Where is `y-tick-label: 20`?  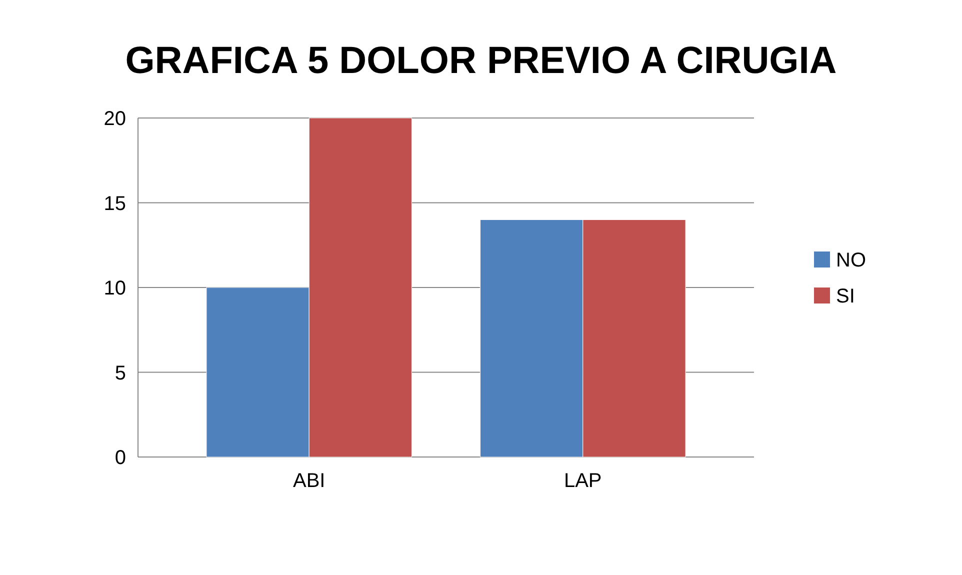
y-tick-label: 20 is located at coordinates (115, 119).